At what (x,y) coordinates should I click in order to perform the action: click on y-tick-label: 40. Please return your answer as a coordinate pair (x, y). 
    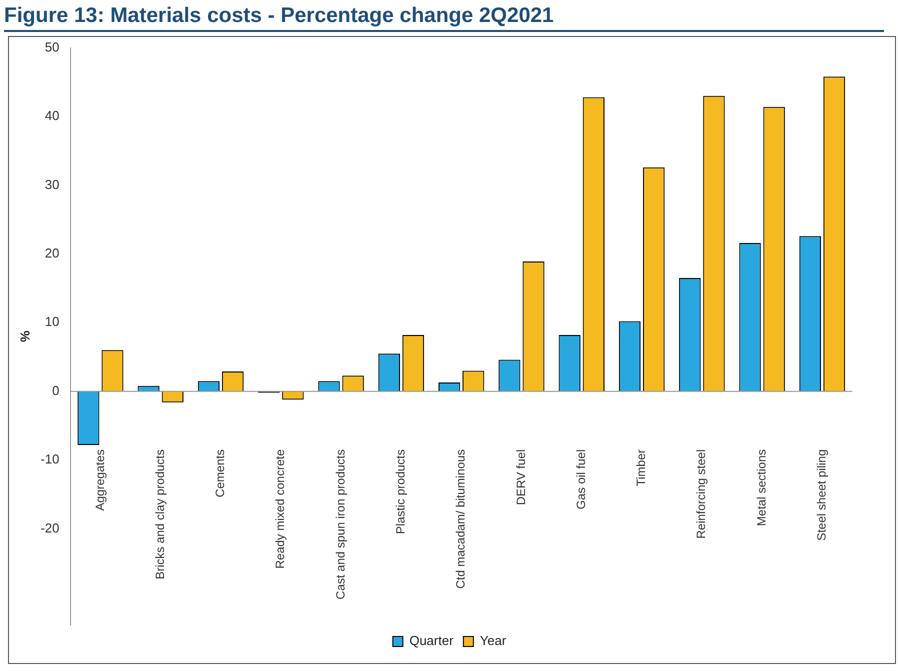
    Looking at the image, I should click on (52, 116).